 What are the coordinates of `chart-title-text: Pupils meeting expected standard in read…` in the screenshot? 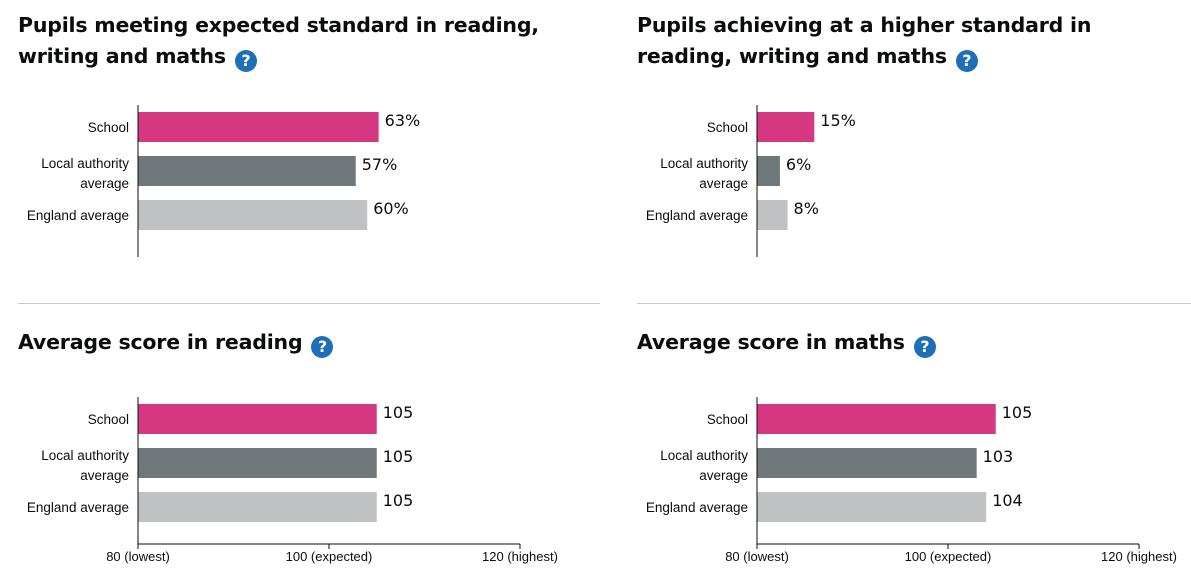 It's located at (278, 40).